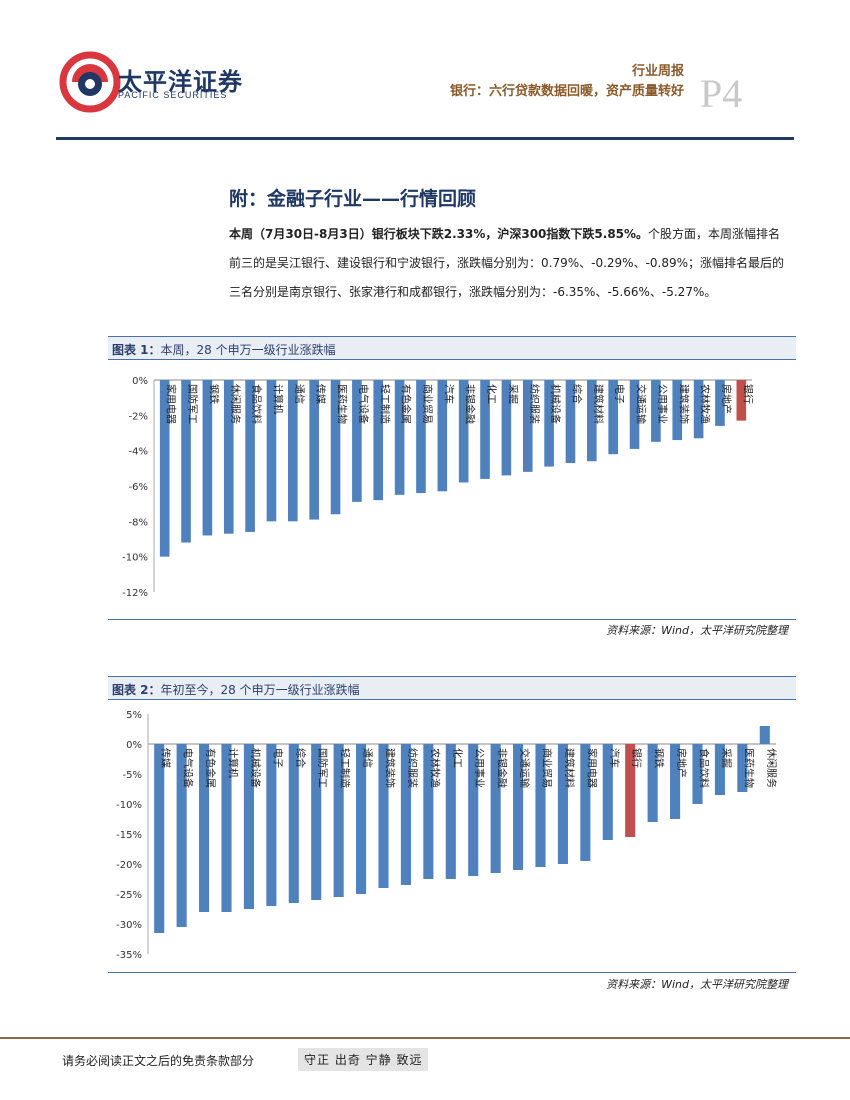 The image size is (850, 1100). Describe the element at coordinates (748, 768) in the screenshot. I see `figure2-category-label: 医药生物` at that location.